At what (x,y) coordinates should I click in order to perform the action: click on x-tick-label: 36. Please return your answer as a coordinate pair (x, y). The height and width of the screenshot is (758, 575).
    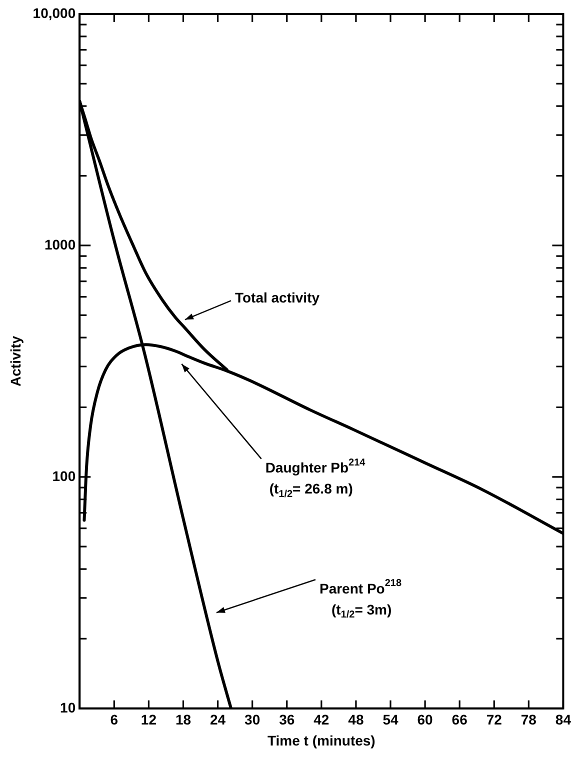
    Looking at the image, I should click on (287, 720).